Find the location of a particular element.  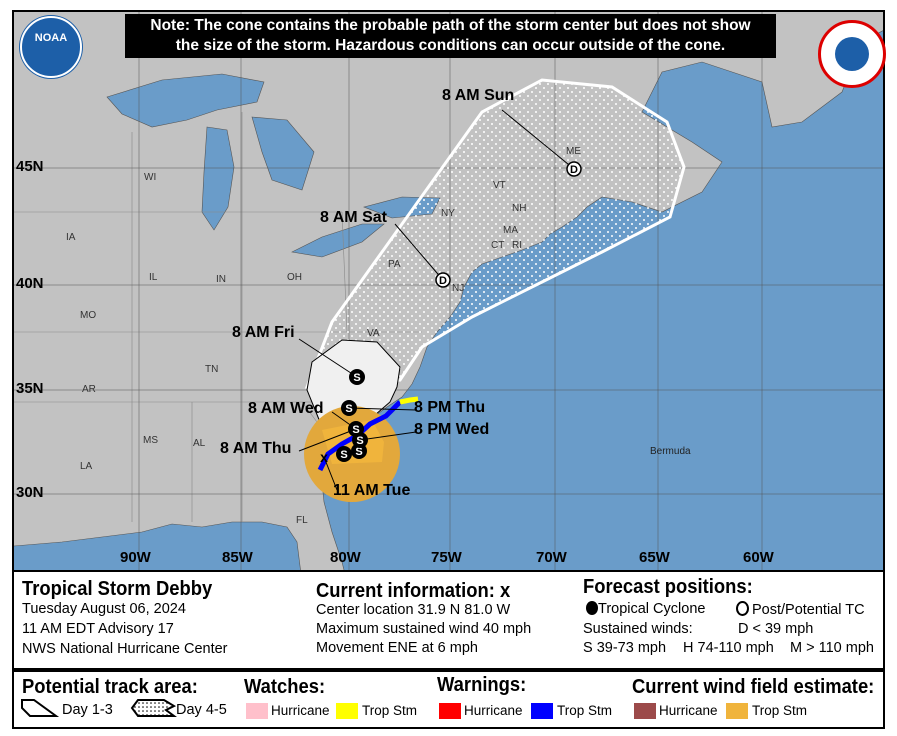

d-scale: D < 39 mph is located at coordinates (776, 629).